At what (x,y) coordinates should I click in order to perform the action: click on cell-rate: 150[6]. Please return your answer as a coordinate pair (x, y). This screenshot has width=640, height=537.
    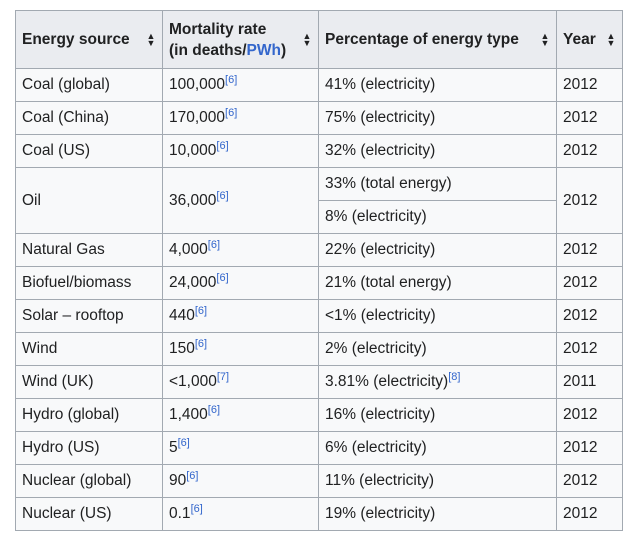
    Looking at the image, I should click on (240, 349).